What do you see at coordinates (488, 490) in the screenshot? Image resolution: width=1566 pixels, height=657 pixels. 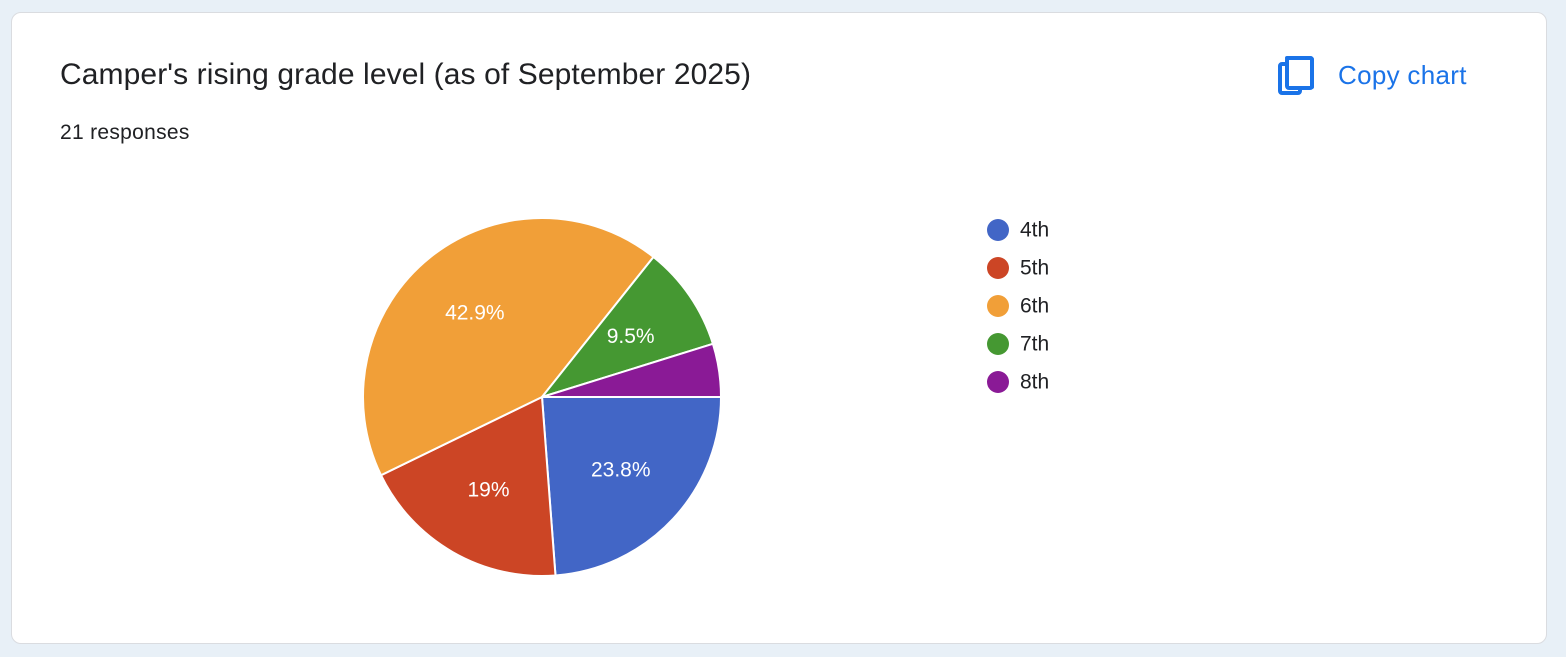 I see `slice-label-5th: 19%` at bounding box center [488, 490].